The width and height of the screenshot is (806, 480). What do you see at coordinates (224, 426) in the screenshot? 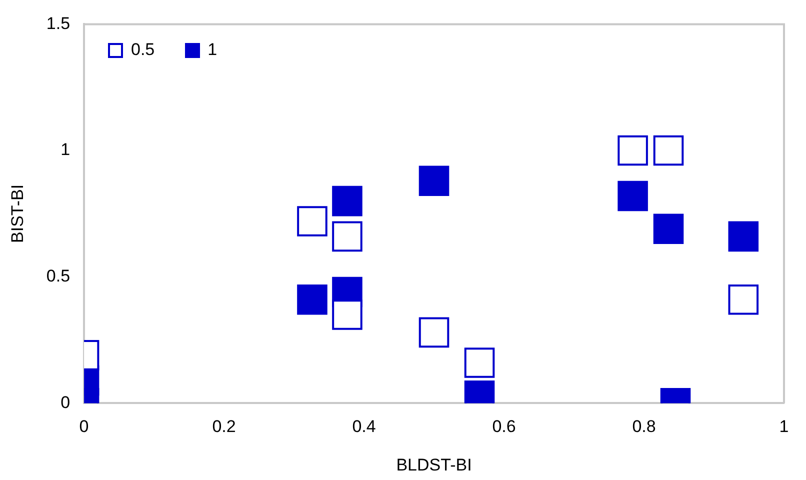
I see `x-tick-label: 0.2` at bounding box center [224, 426].